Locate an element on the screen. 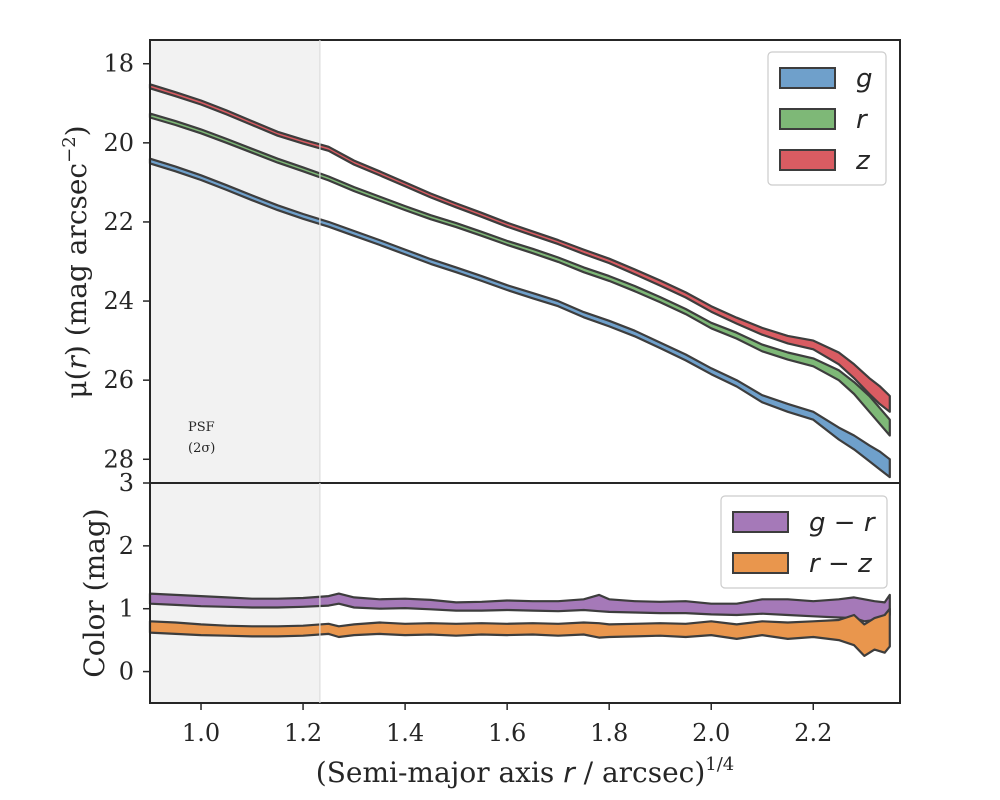 The height and width of the screenshot is (800, 1000). legend-label: z is located at coordinates (863, 161).